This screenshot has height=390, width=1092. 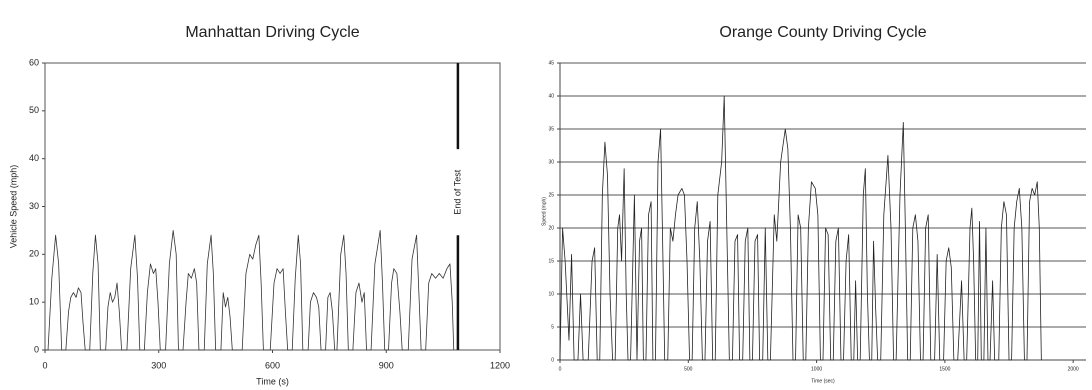 What do you see at coordinates (272, 365) in the screenshot?
I see `x-tick-label: 600` at bounding box center [272, 365].